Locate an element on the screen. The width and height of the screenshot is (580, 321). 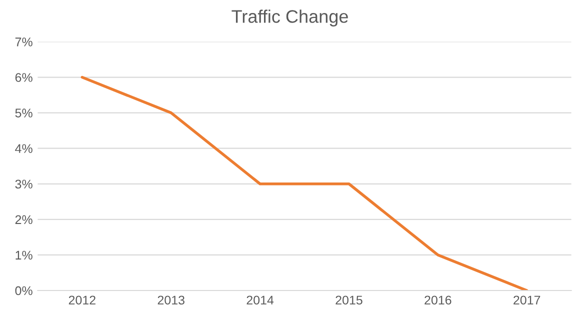
x-tick-label: 2014 is located at coordinates (260, 300).